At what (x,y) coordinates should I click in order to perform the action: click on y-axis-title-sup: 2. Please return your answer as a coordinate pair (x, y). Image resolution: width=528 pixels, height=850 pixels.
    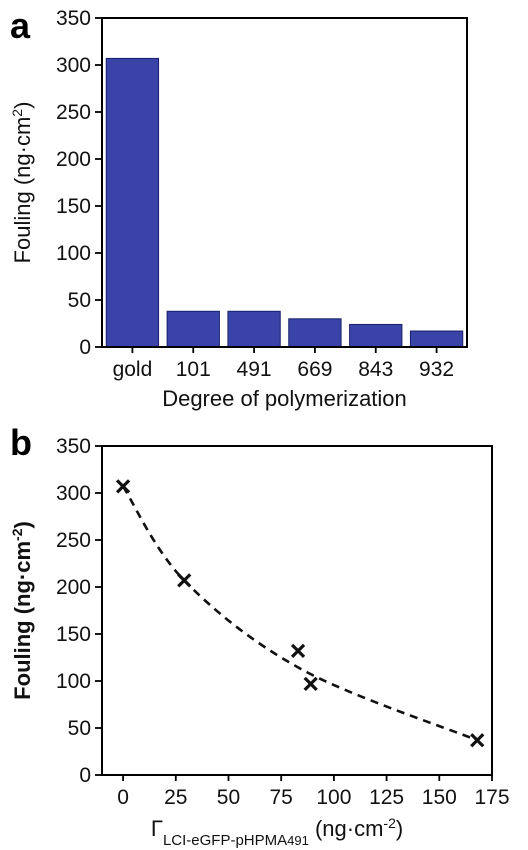
    Looking at the image, I should click on (17, 113).